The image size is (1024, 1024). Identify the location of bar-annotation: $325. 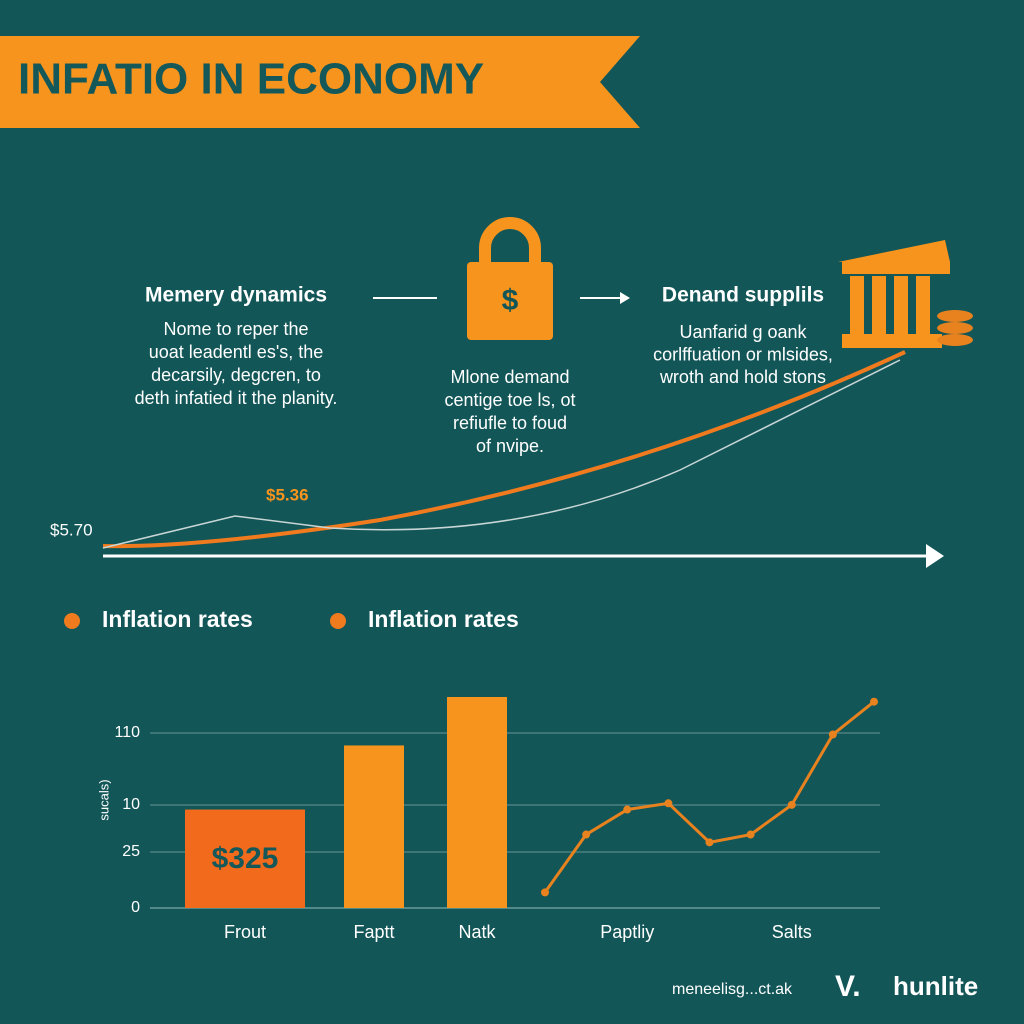
(245, 858).